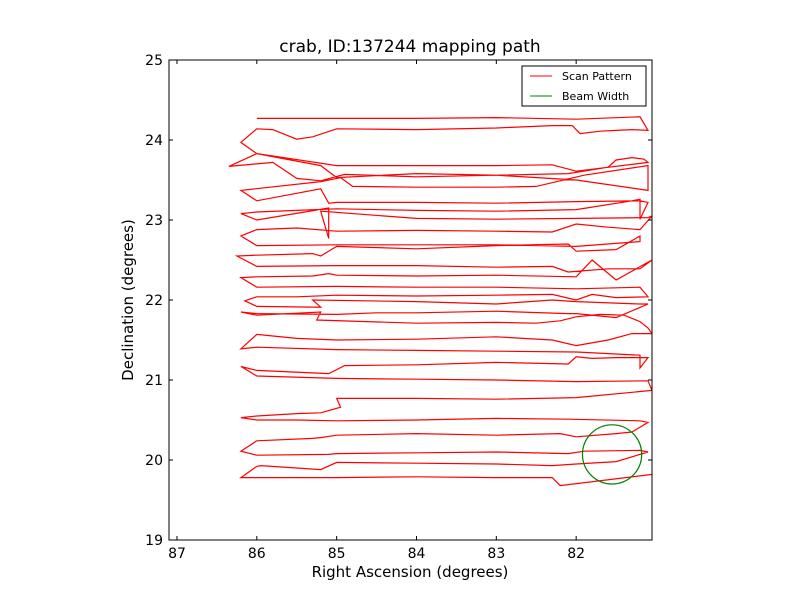 The image size is (800, 600). Describe the element at coordinates (154, 221) in the screenshot. I see `y-tick-label: 23` at that location.